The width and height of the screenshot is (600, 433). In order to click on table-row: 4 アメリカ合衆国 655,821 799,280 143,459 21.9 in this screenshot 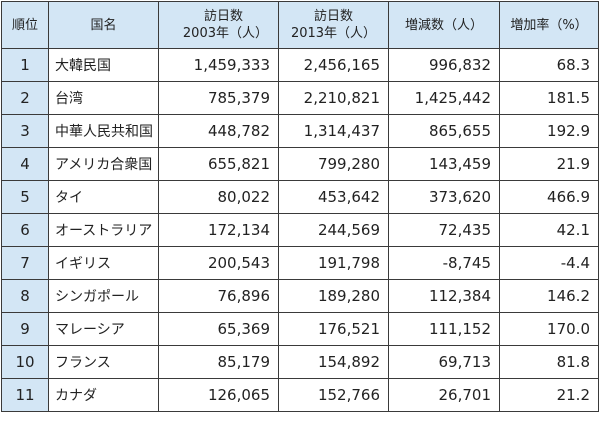, I will do `click(300, 164)`.